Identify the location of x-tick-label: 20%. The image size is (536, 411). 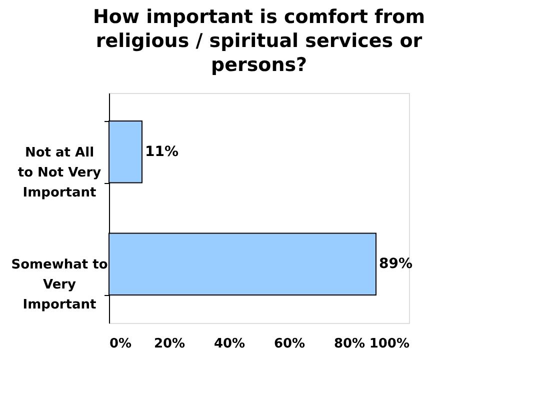
(170, 344).